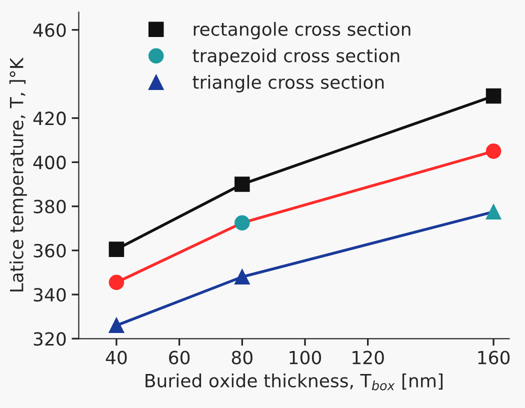  What do you see at coordinates (116, 357) in the screenshot?
I see `x-tick-label: 40` at bounding box center [116, 357].